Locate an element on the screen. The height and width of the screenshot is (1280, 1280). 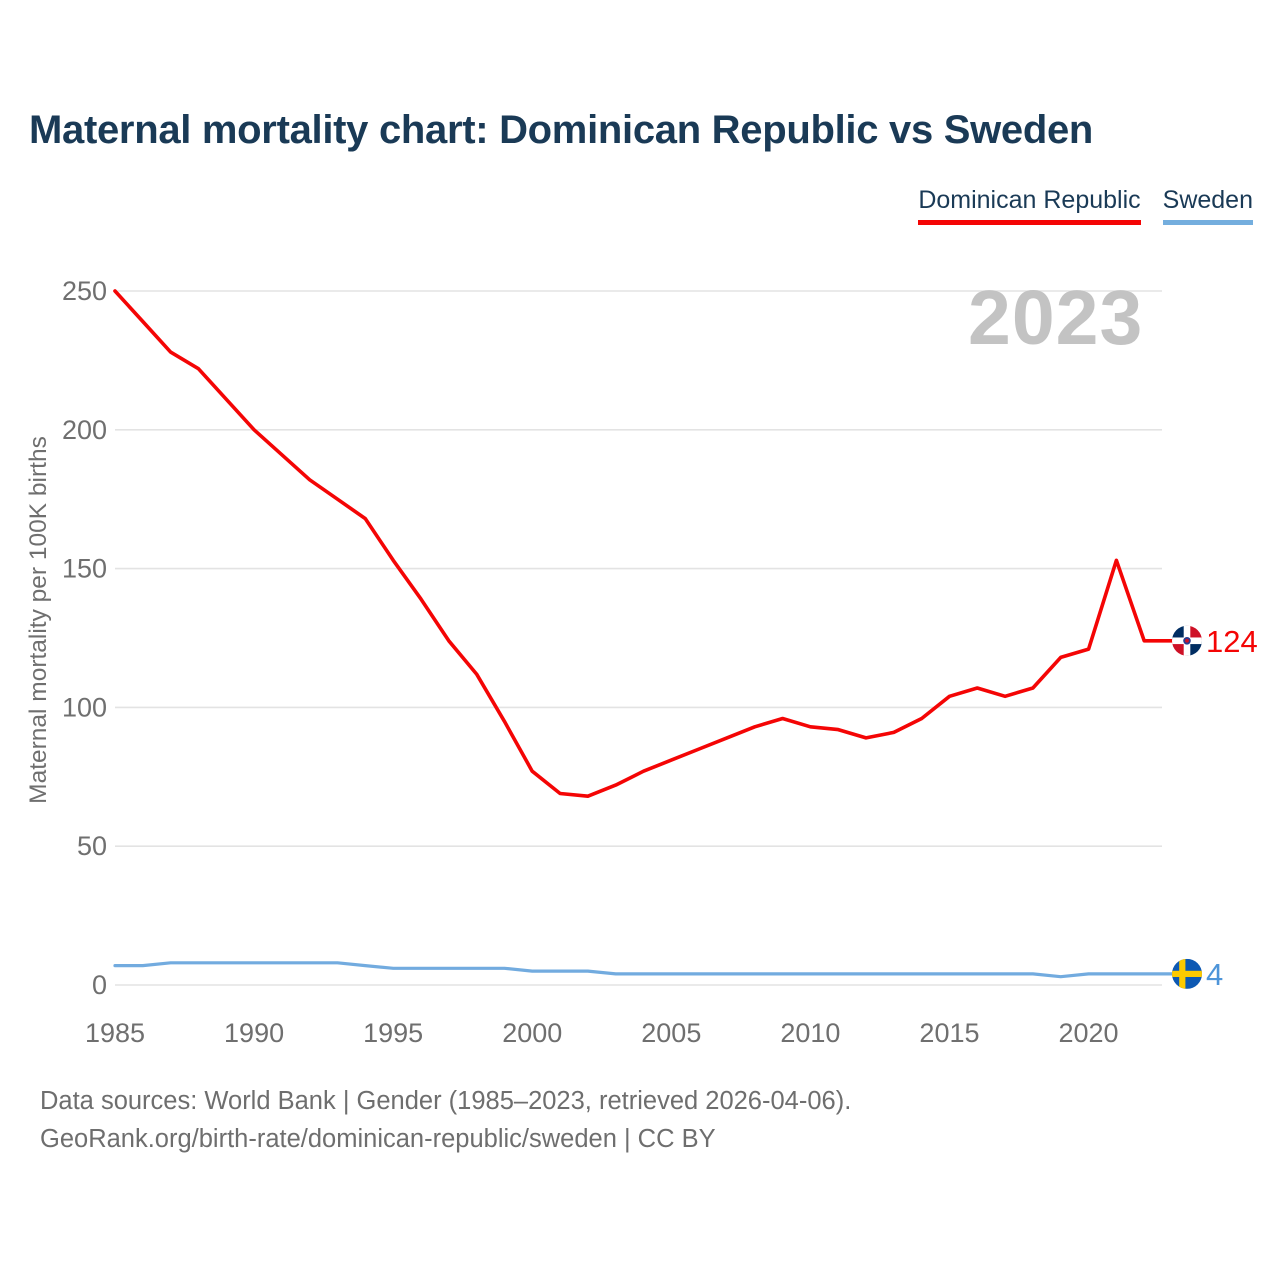
legend-item-sweden: Sweden is located at coordinates (1207, 205).